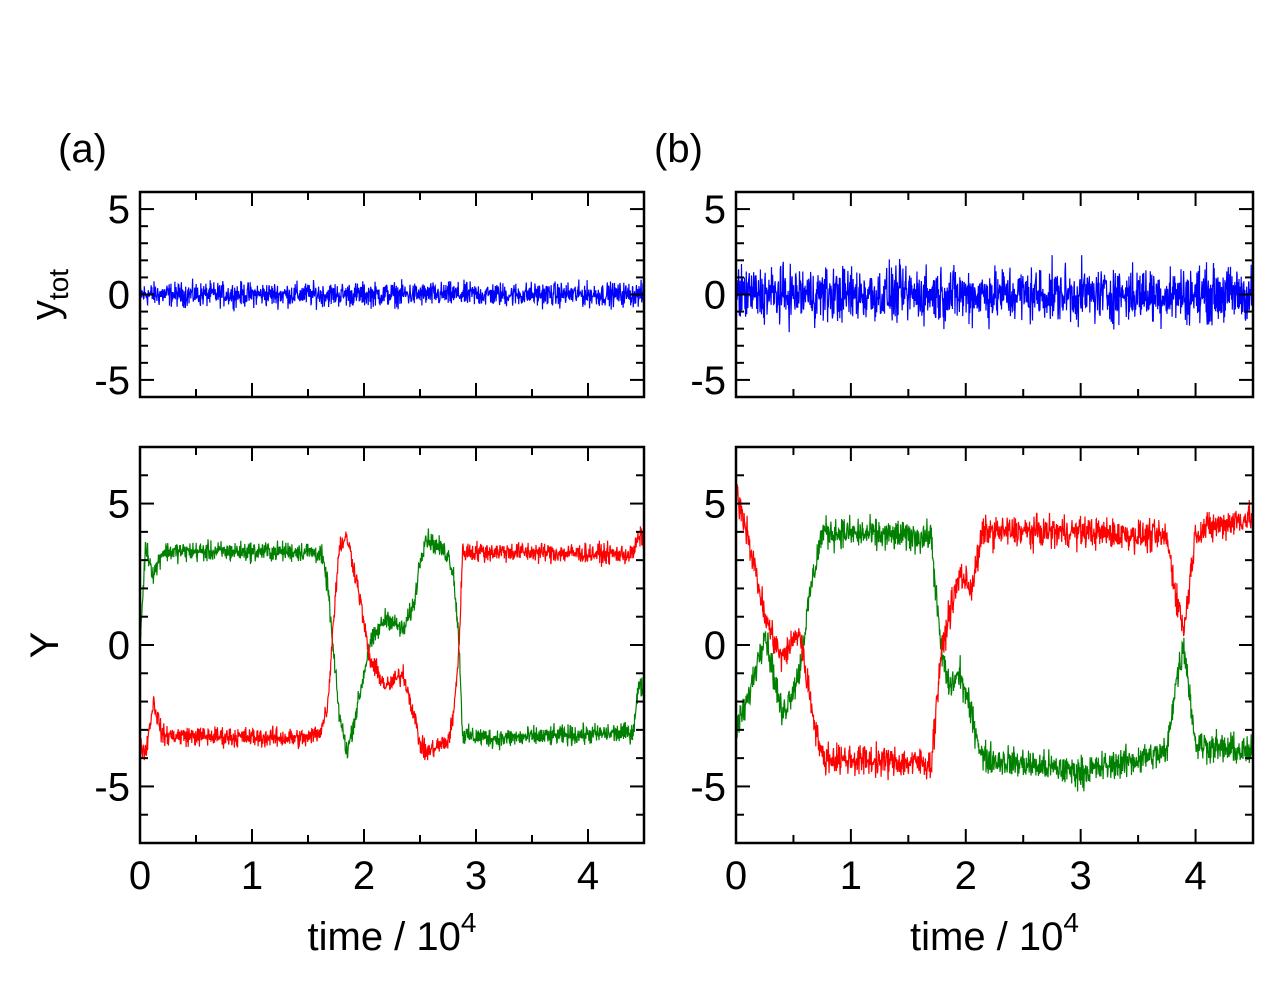 This screenshot has width=1284, height=992. I want to click on panel-b-top: -5 0 5(b), so click(954, 265).